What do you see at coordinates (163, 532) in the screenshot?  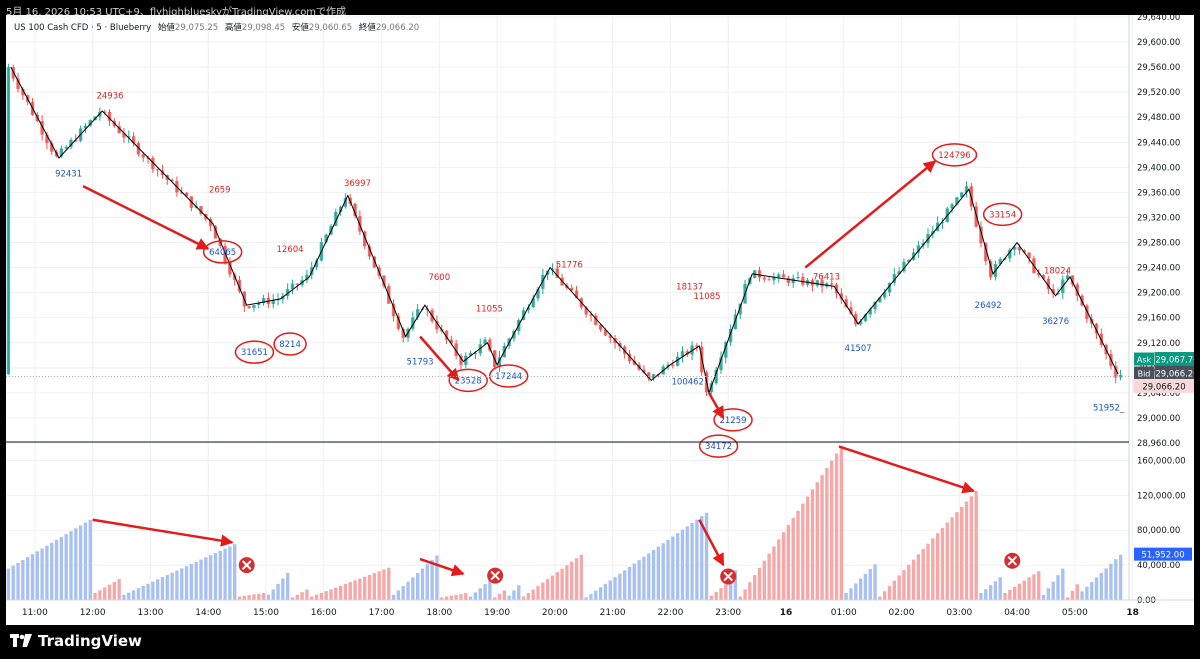 I see `volume-arrow` at bounding box center [163, 532].